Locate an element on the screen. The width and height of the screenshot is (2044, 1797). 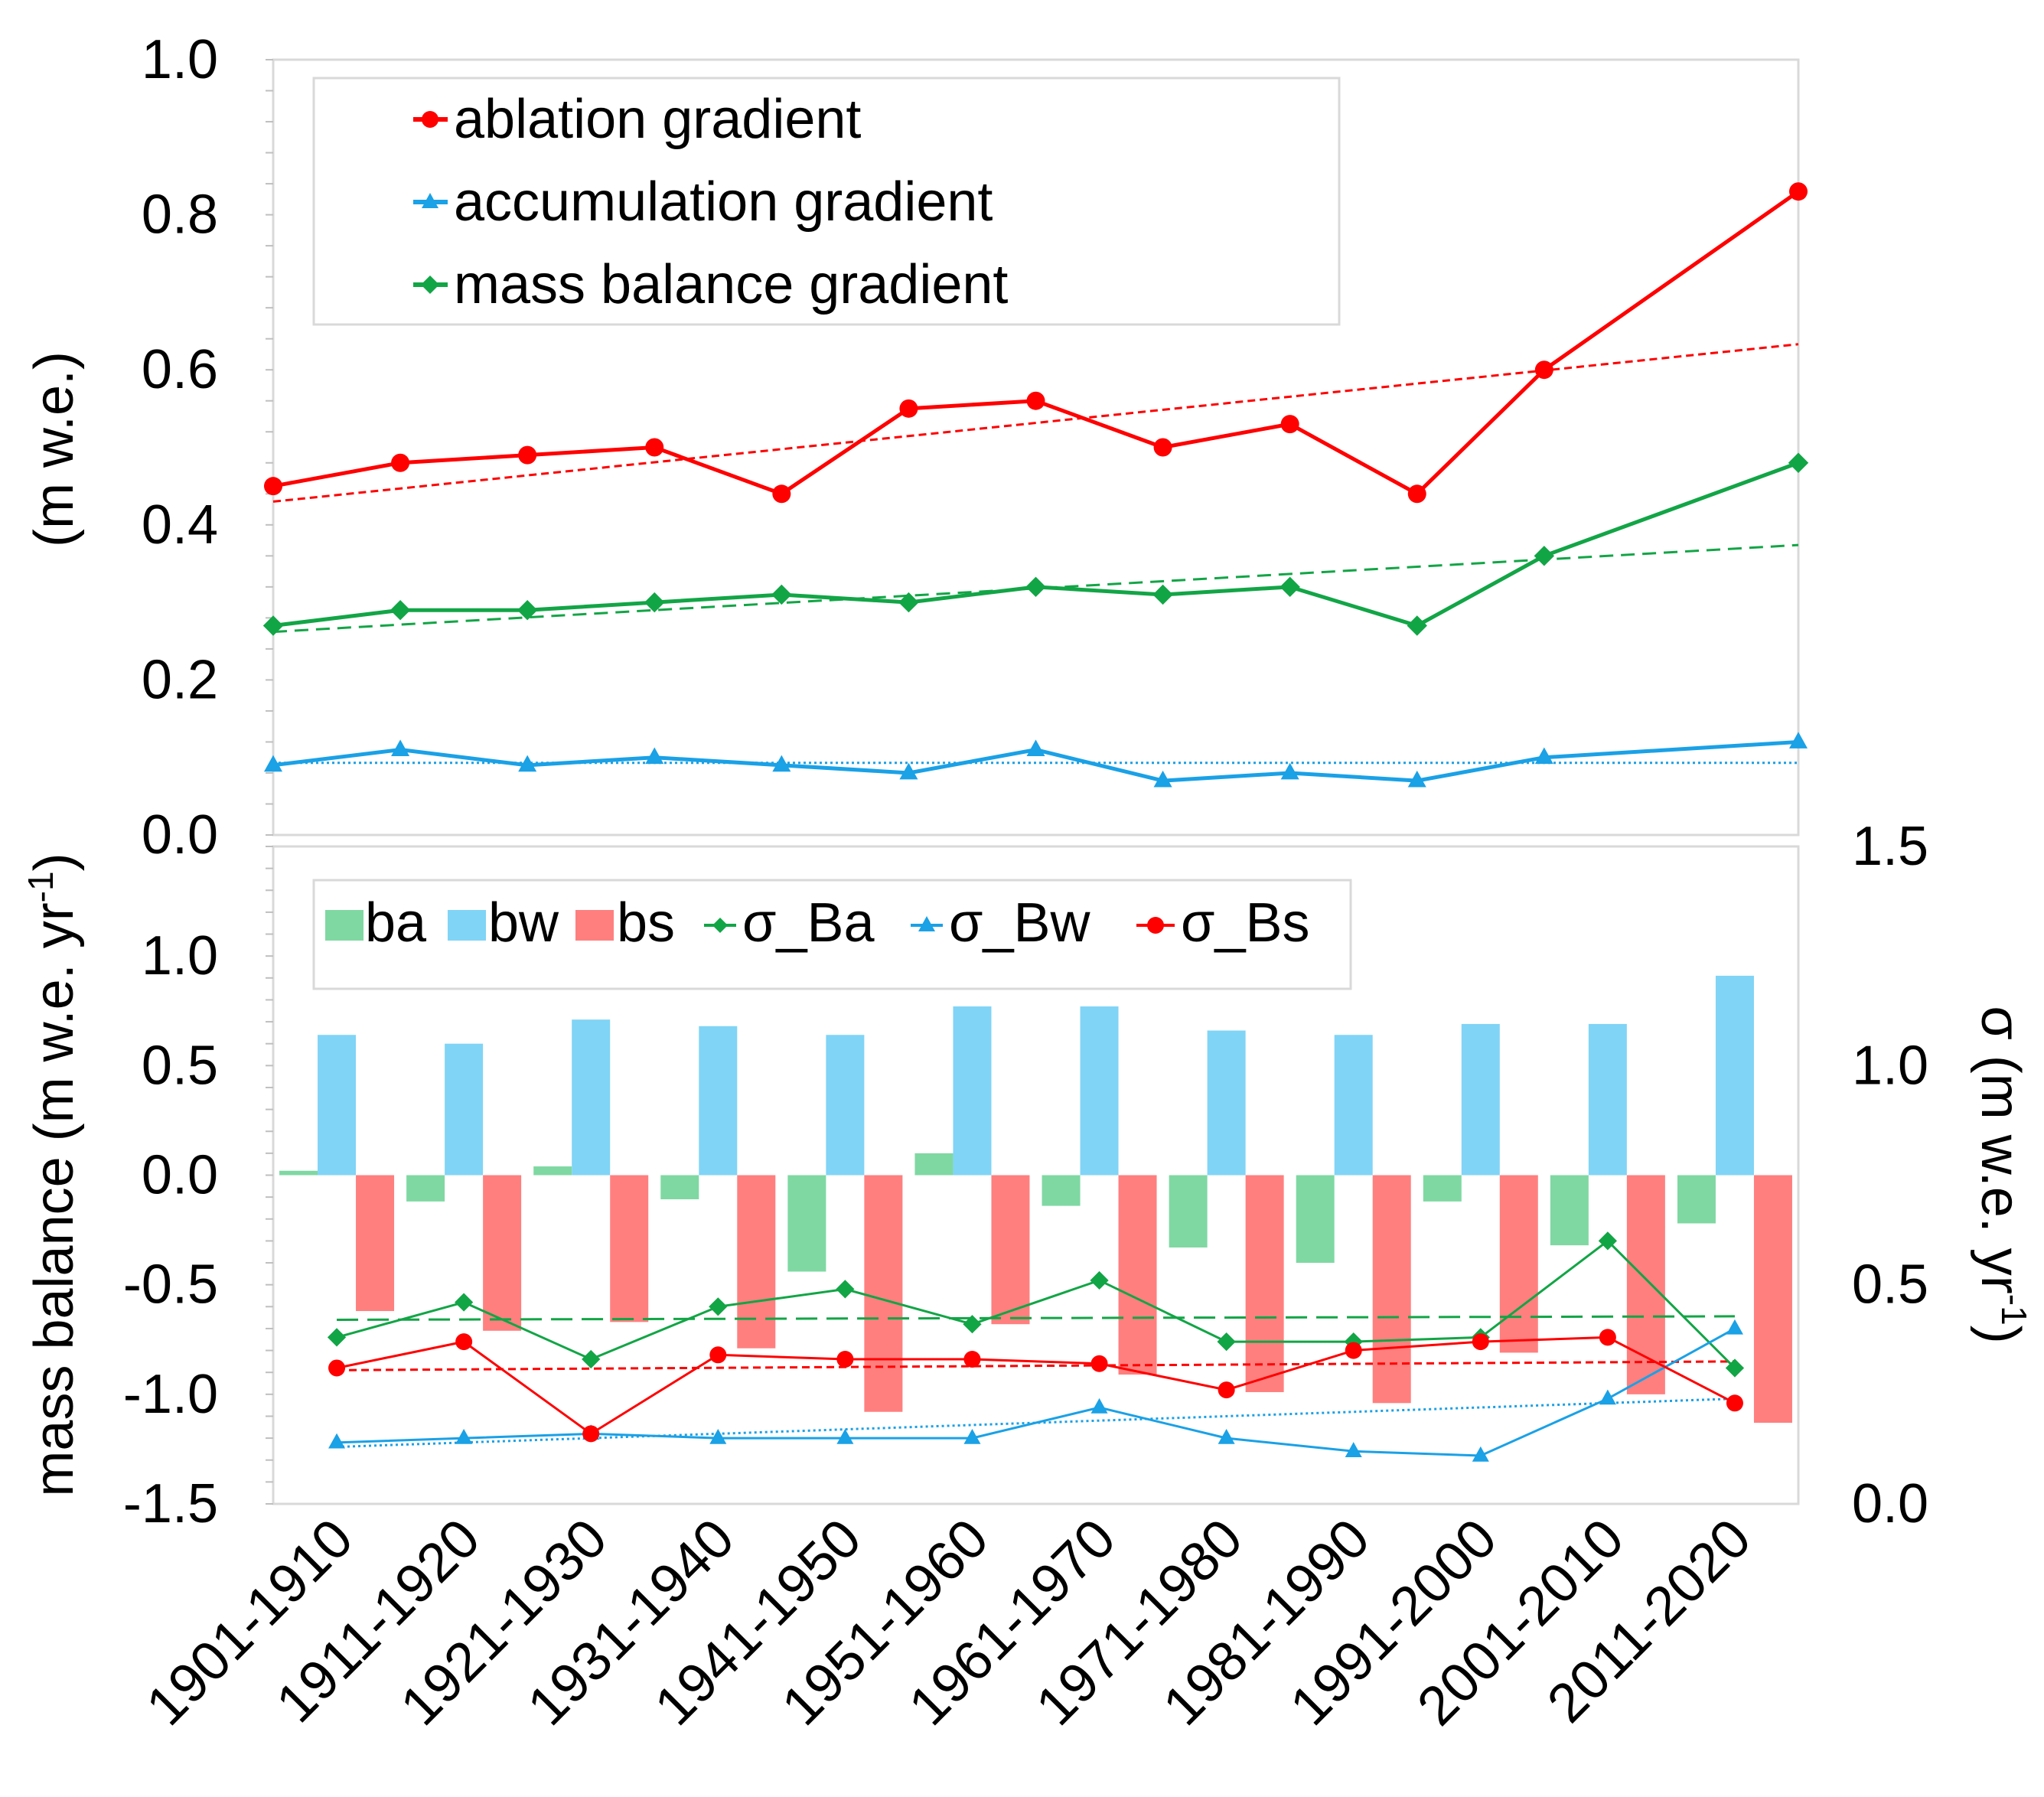
mass_balance-line is located at coordinates (1035, 544).